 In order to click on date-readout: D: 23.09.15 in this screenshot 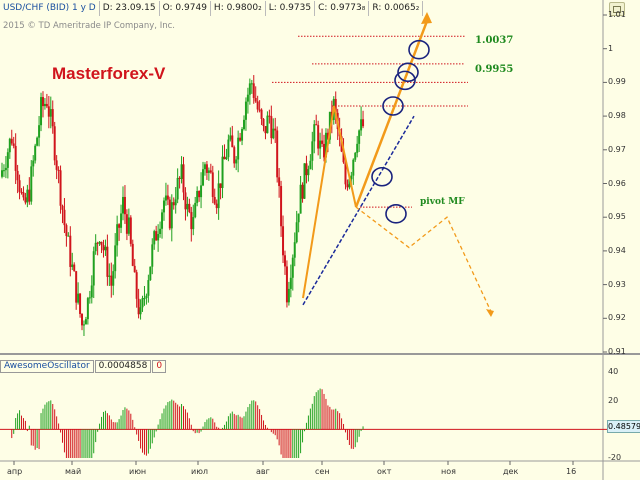, I will do `click(129, 8)`.